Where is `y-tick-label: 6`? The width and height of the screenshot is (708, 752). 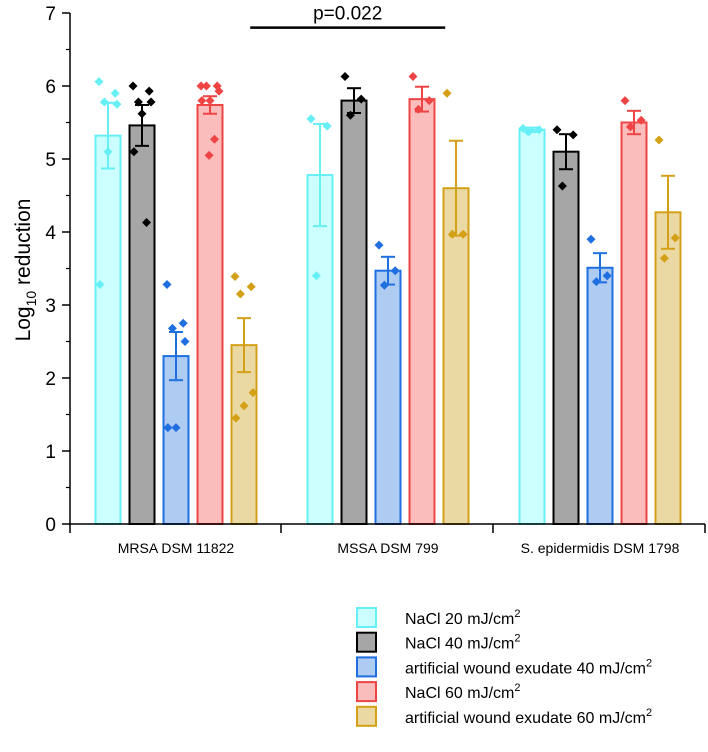 y-tick-label: 6 is located at coordinates (50, 87).